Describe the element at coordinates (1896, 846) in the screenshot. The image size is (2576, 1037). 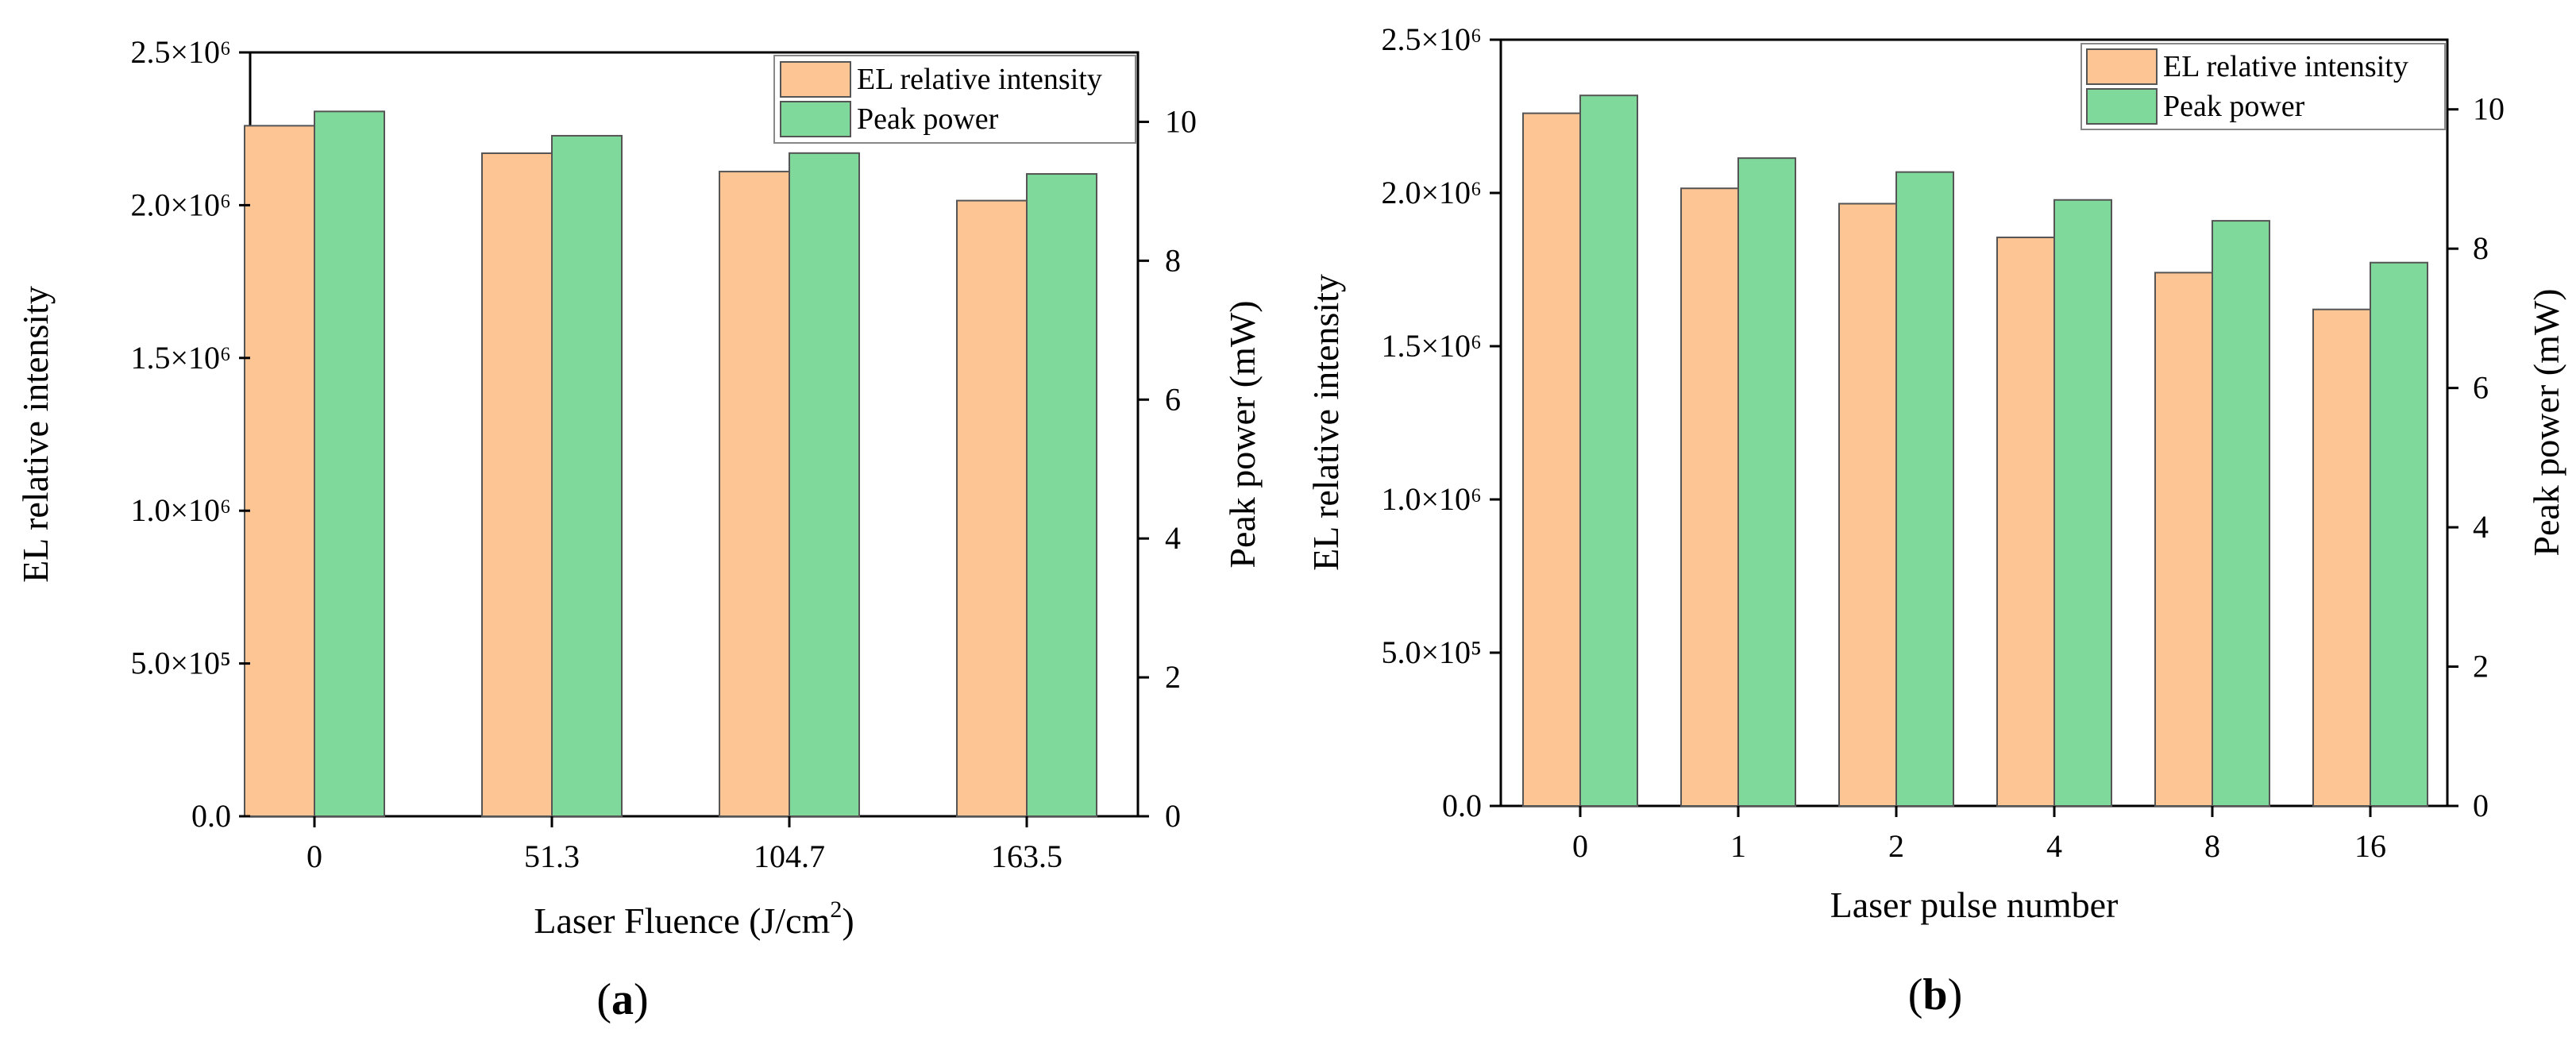
I see `panel-b-x-tick-label-2: 2` at that location.